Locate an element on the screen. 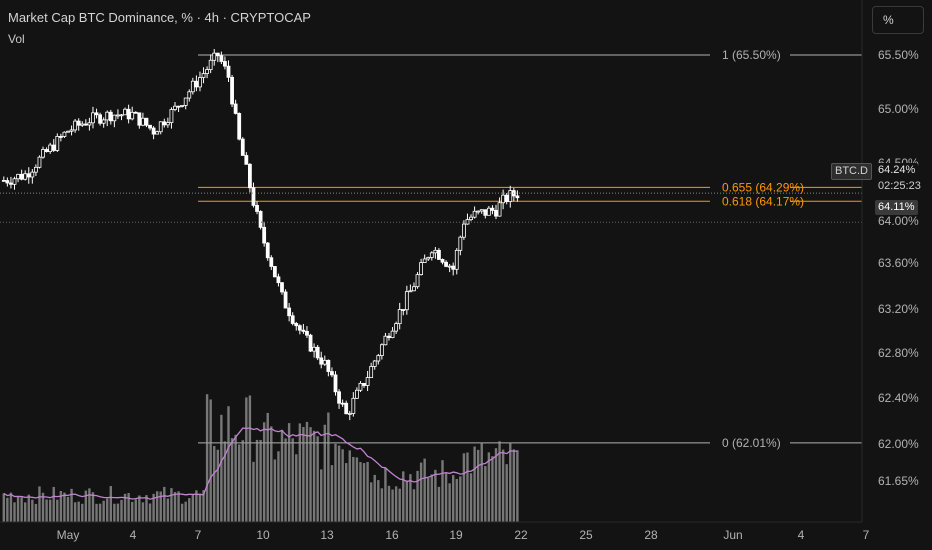 Image resolution: width=932 pixels, height=550 pixels. volume-indicator-label: Vol is located at coordinates (16, 39).